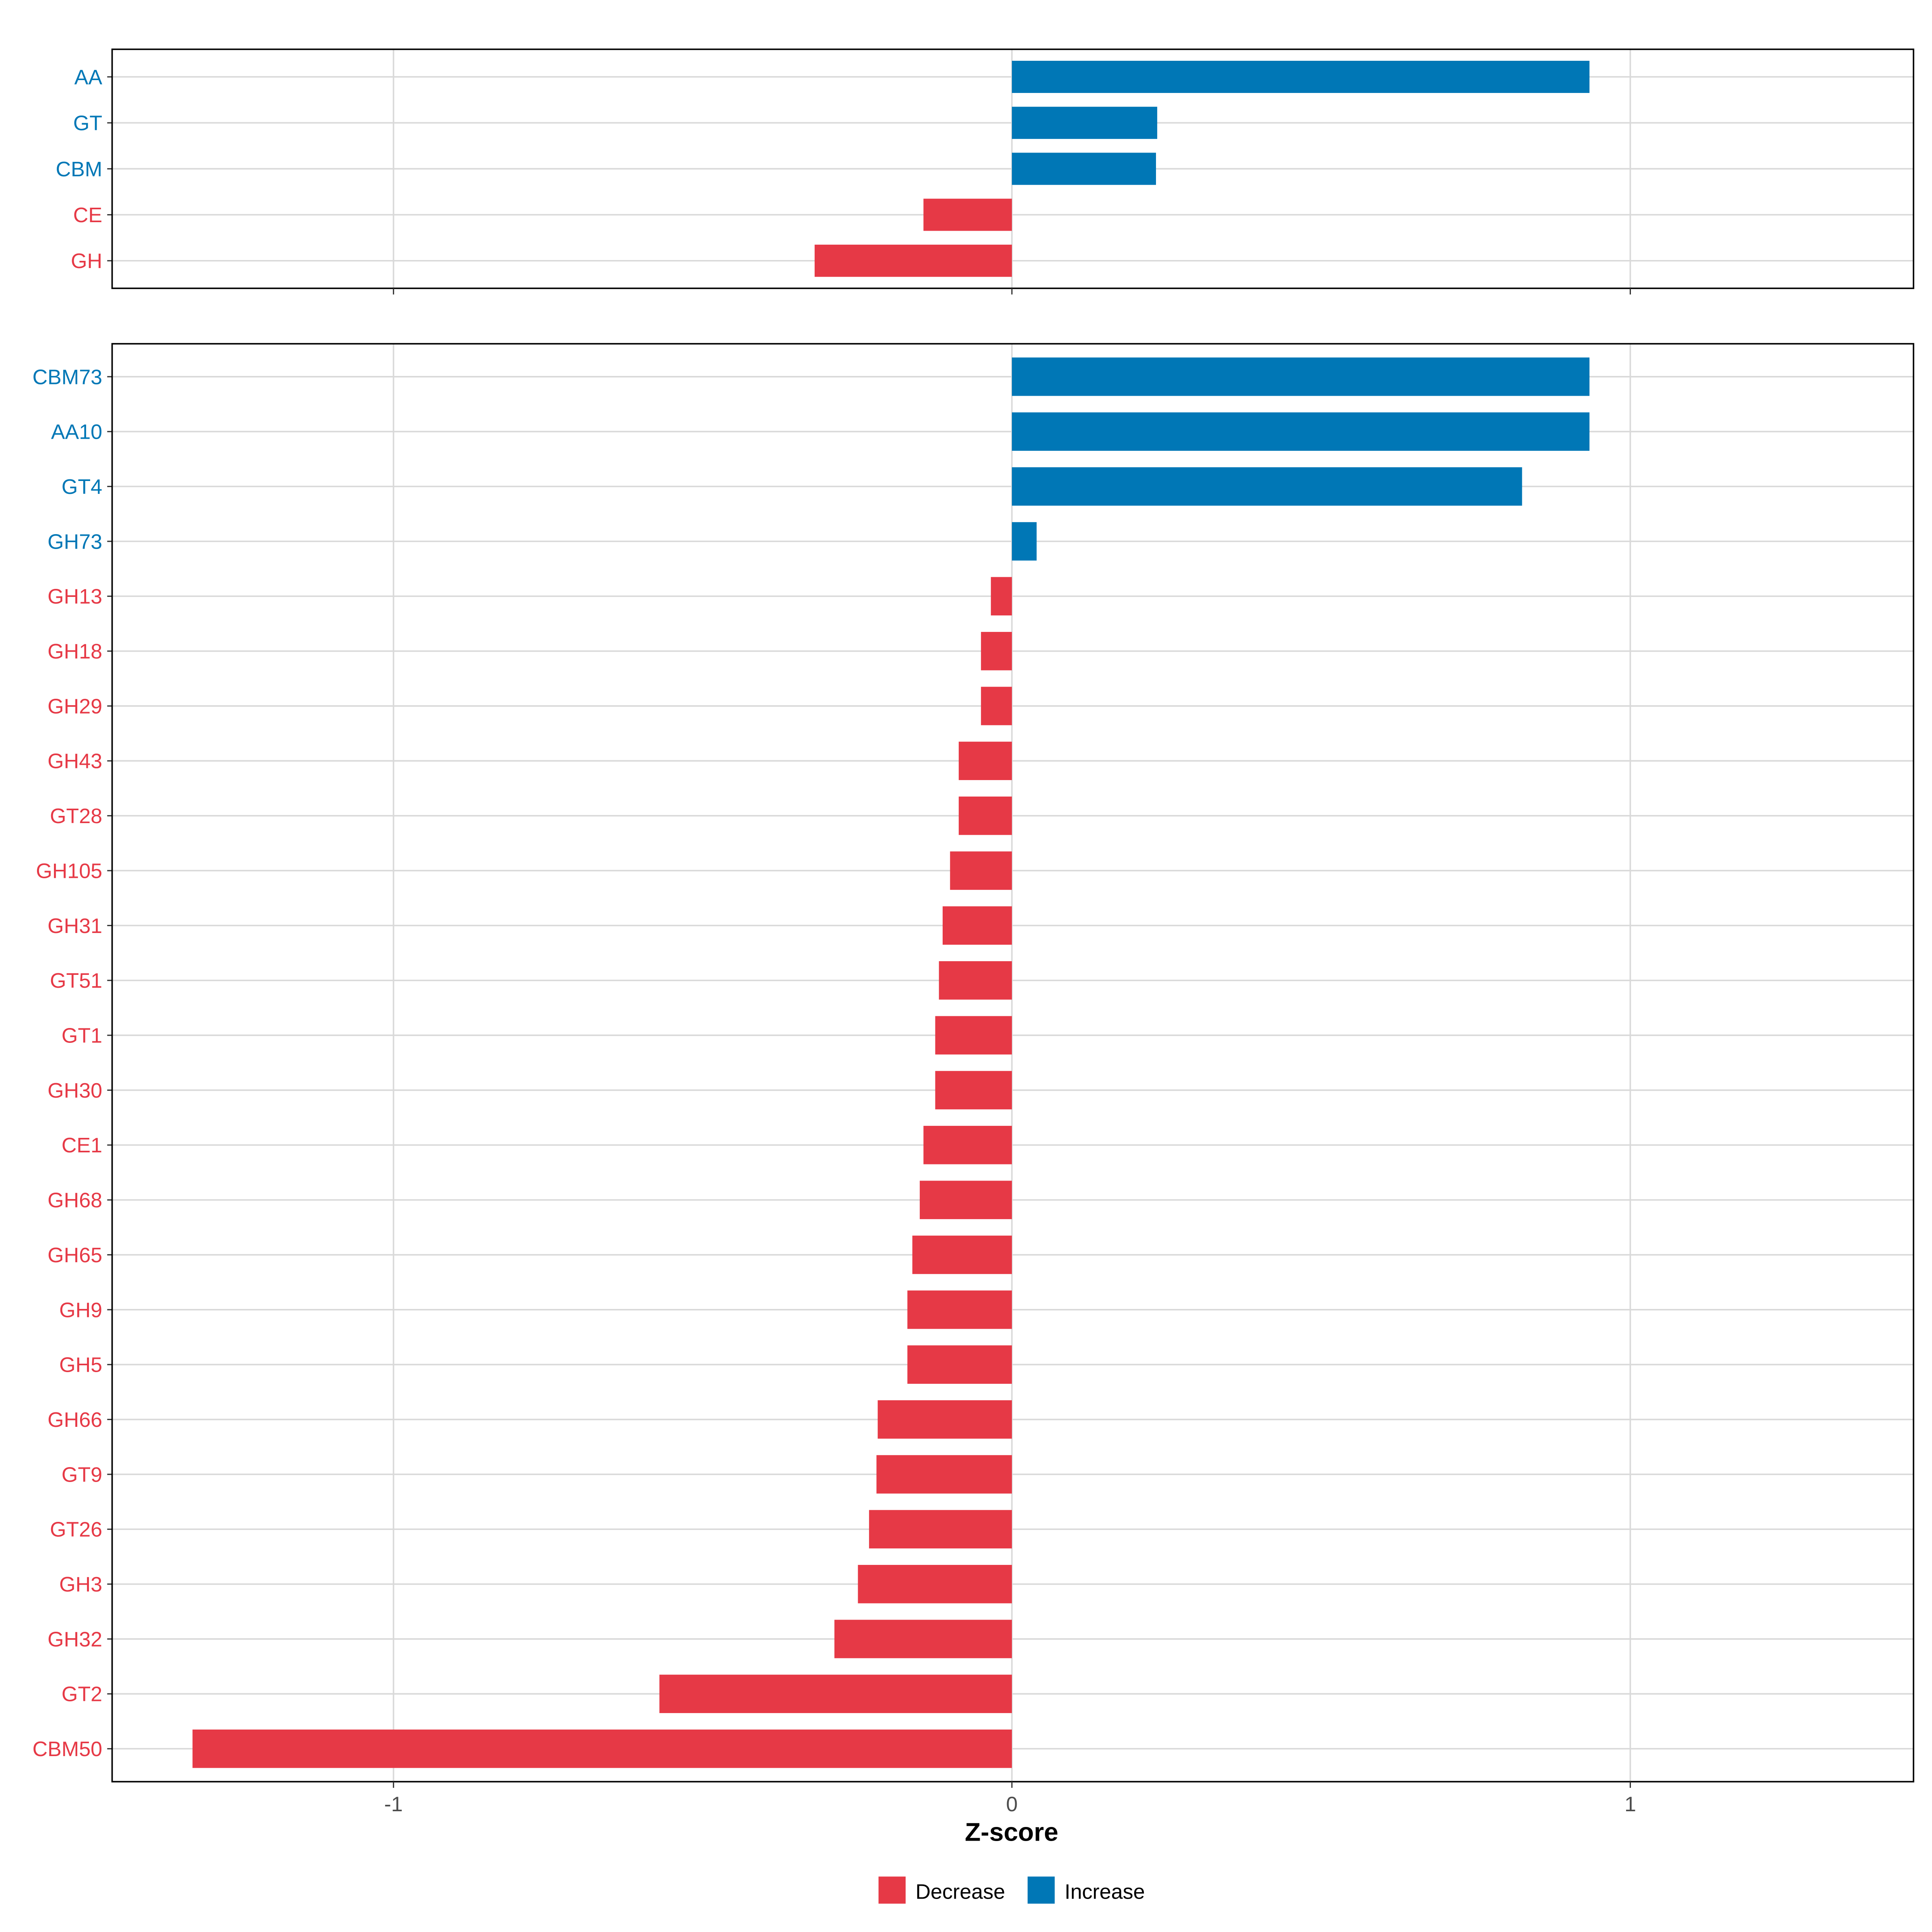  What do you see at coordinates (1011, 1890) in the screenshot?
I see `legend: Decrease Increase` at bounding box center [1011, 1890].